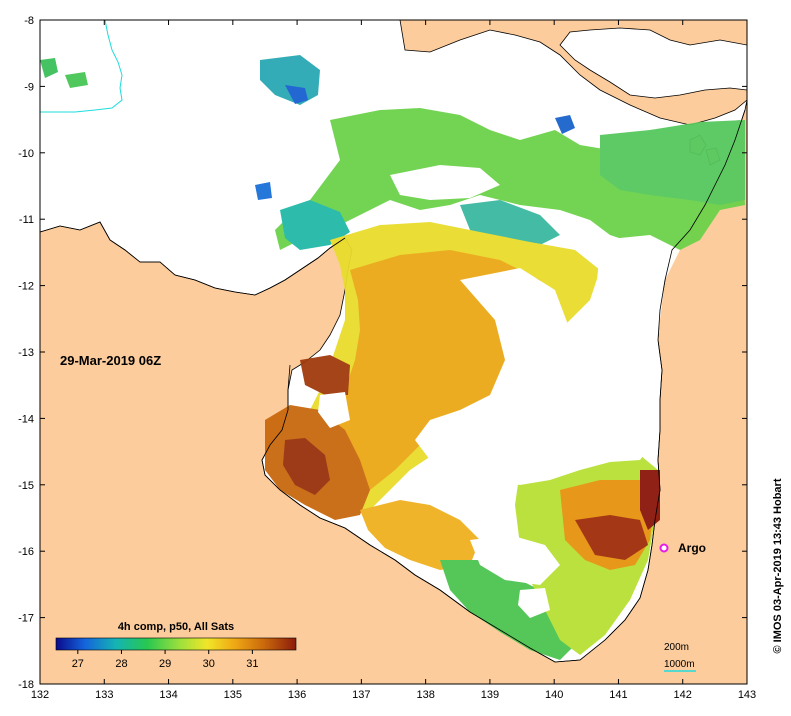 This screenshot has height=716, width=791. What do you see at coordinates (26, 220) in the screenshot?
I see `y-tick-label: -11` at bounding box center [26, 220].